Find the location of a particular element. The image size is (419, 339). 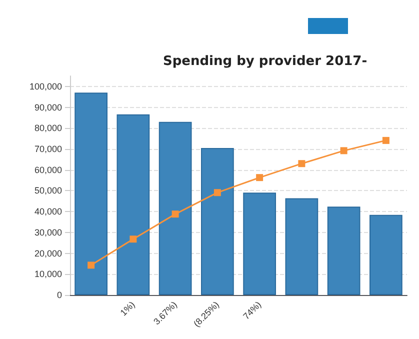

y-tick-label: 30,000 is located at coordinates (48, 232).